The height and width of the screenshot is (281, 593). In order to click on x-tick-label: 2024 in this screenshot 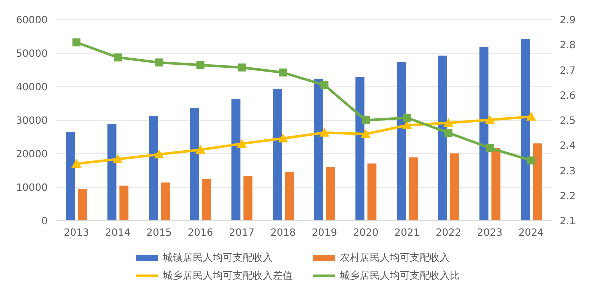, I will do `click(531, 234)`.